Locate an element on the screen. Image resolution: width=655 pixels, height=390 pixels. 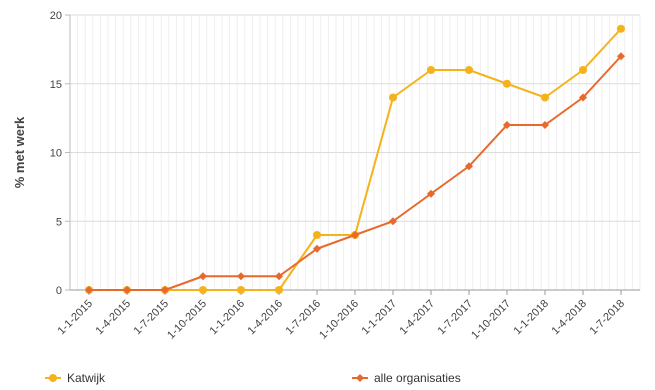
y-tick-label: 0 is located at coordinates (59, 291).